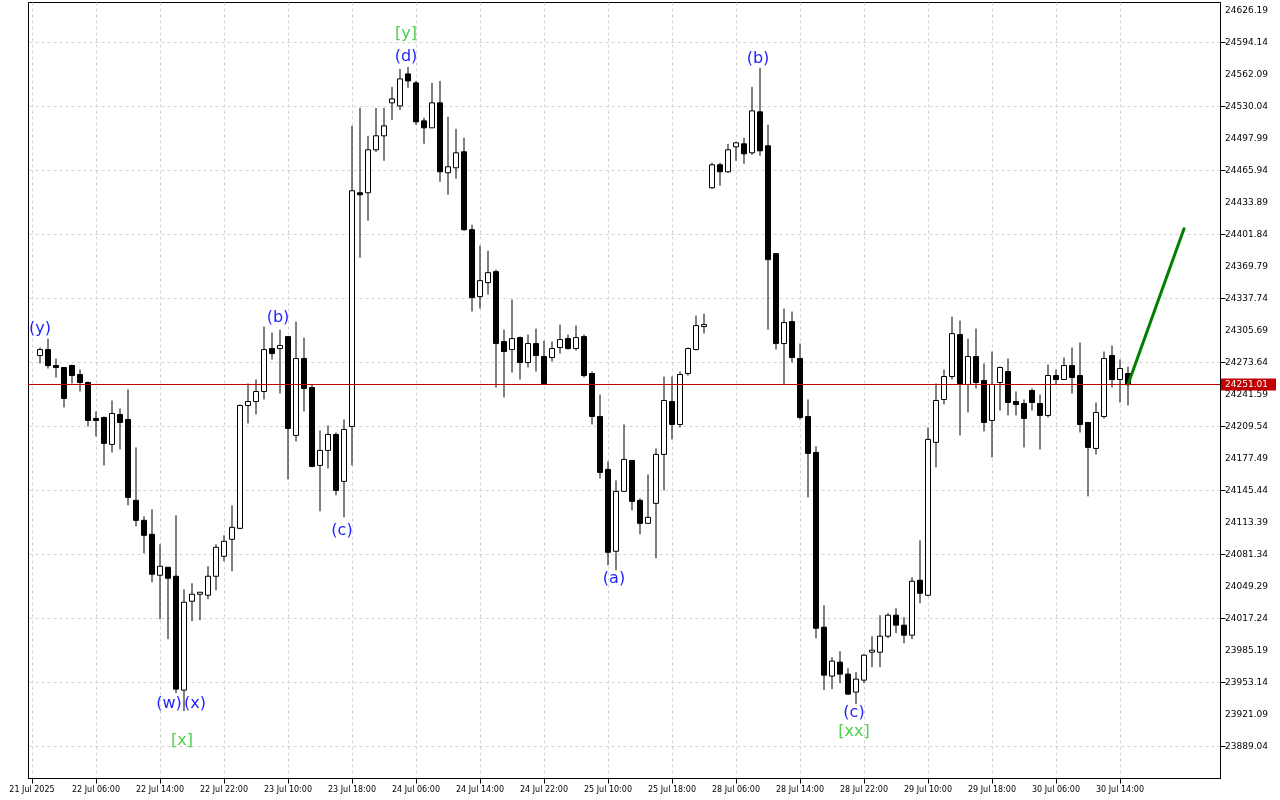 The height and width of the screenshot is (800, 1280). I want to click on y-tick-label: 24530.04, so click(1247, 105).